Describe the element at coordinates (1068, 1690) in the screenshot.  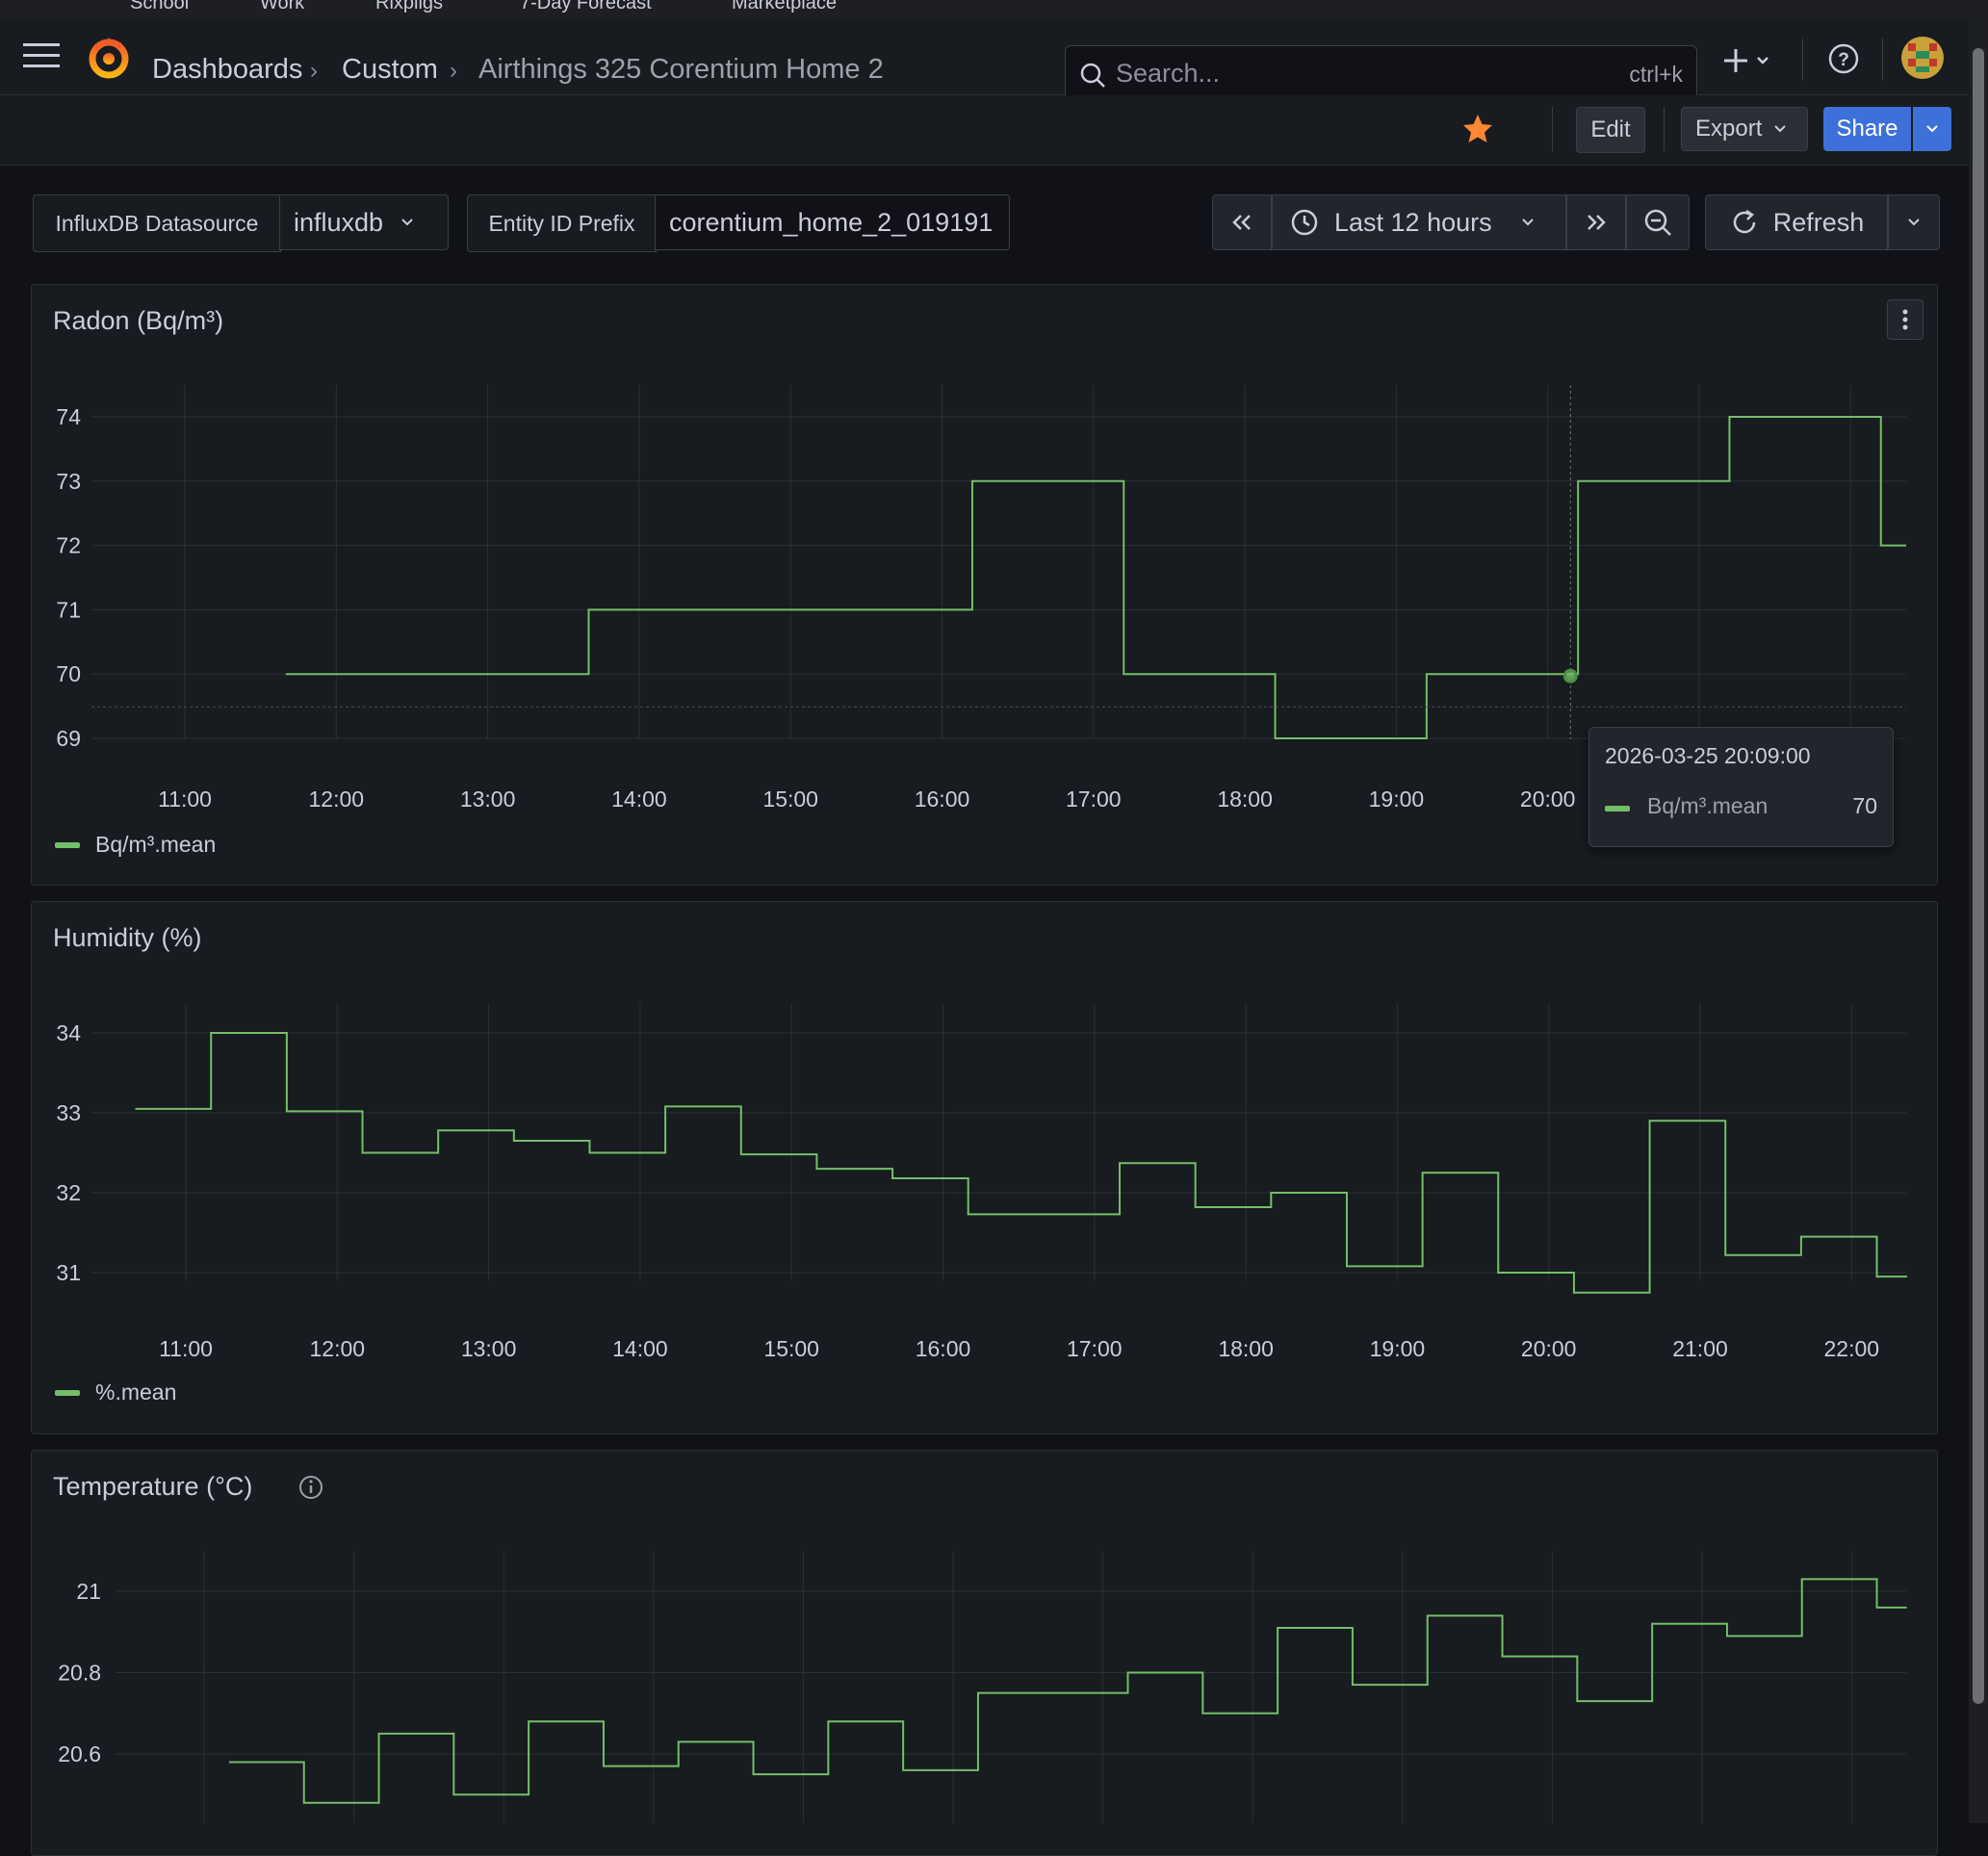
I see `series-line` at that location.